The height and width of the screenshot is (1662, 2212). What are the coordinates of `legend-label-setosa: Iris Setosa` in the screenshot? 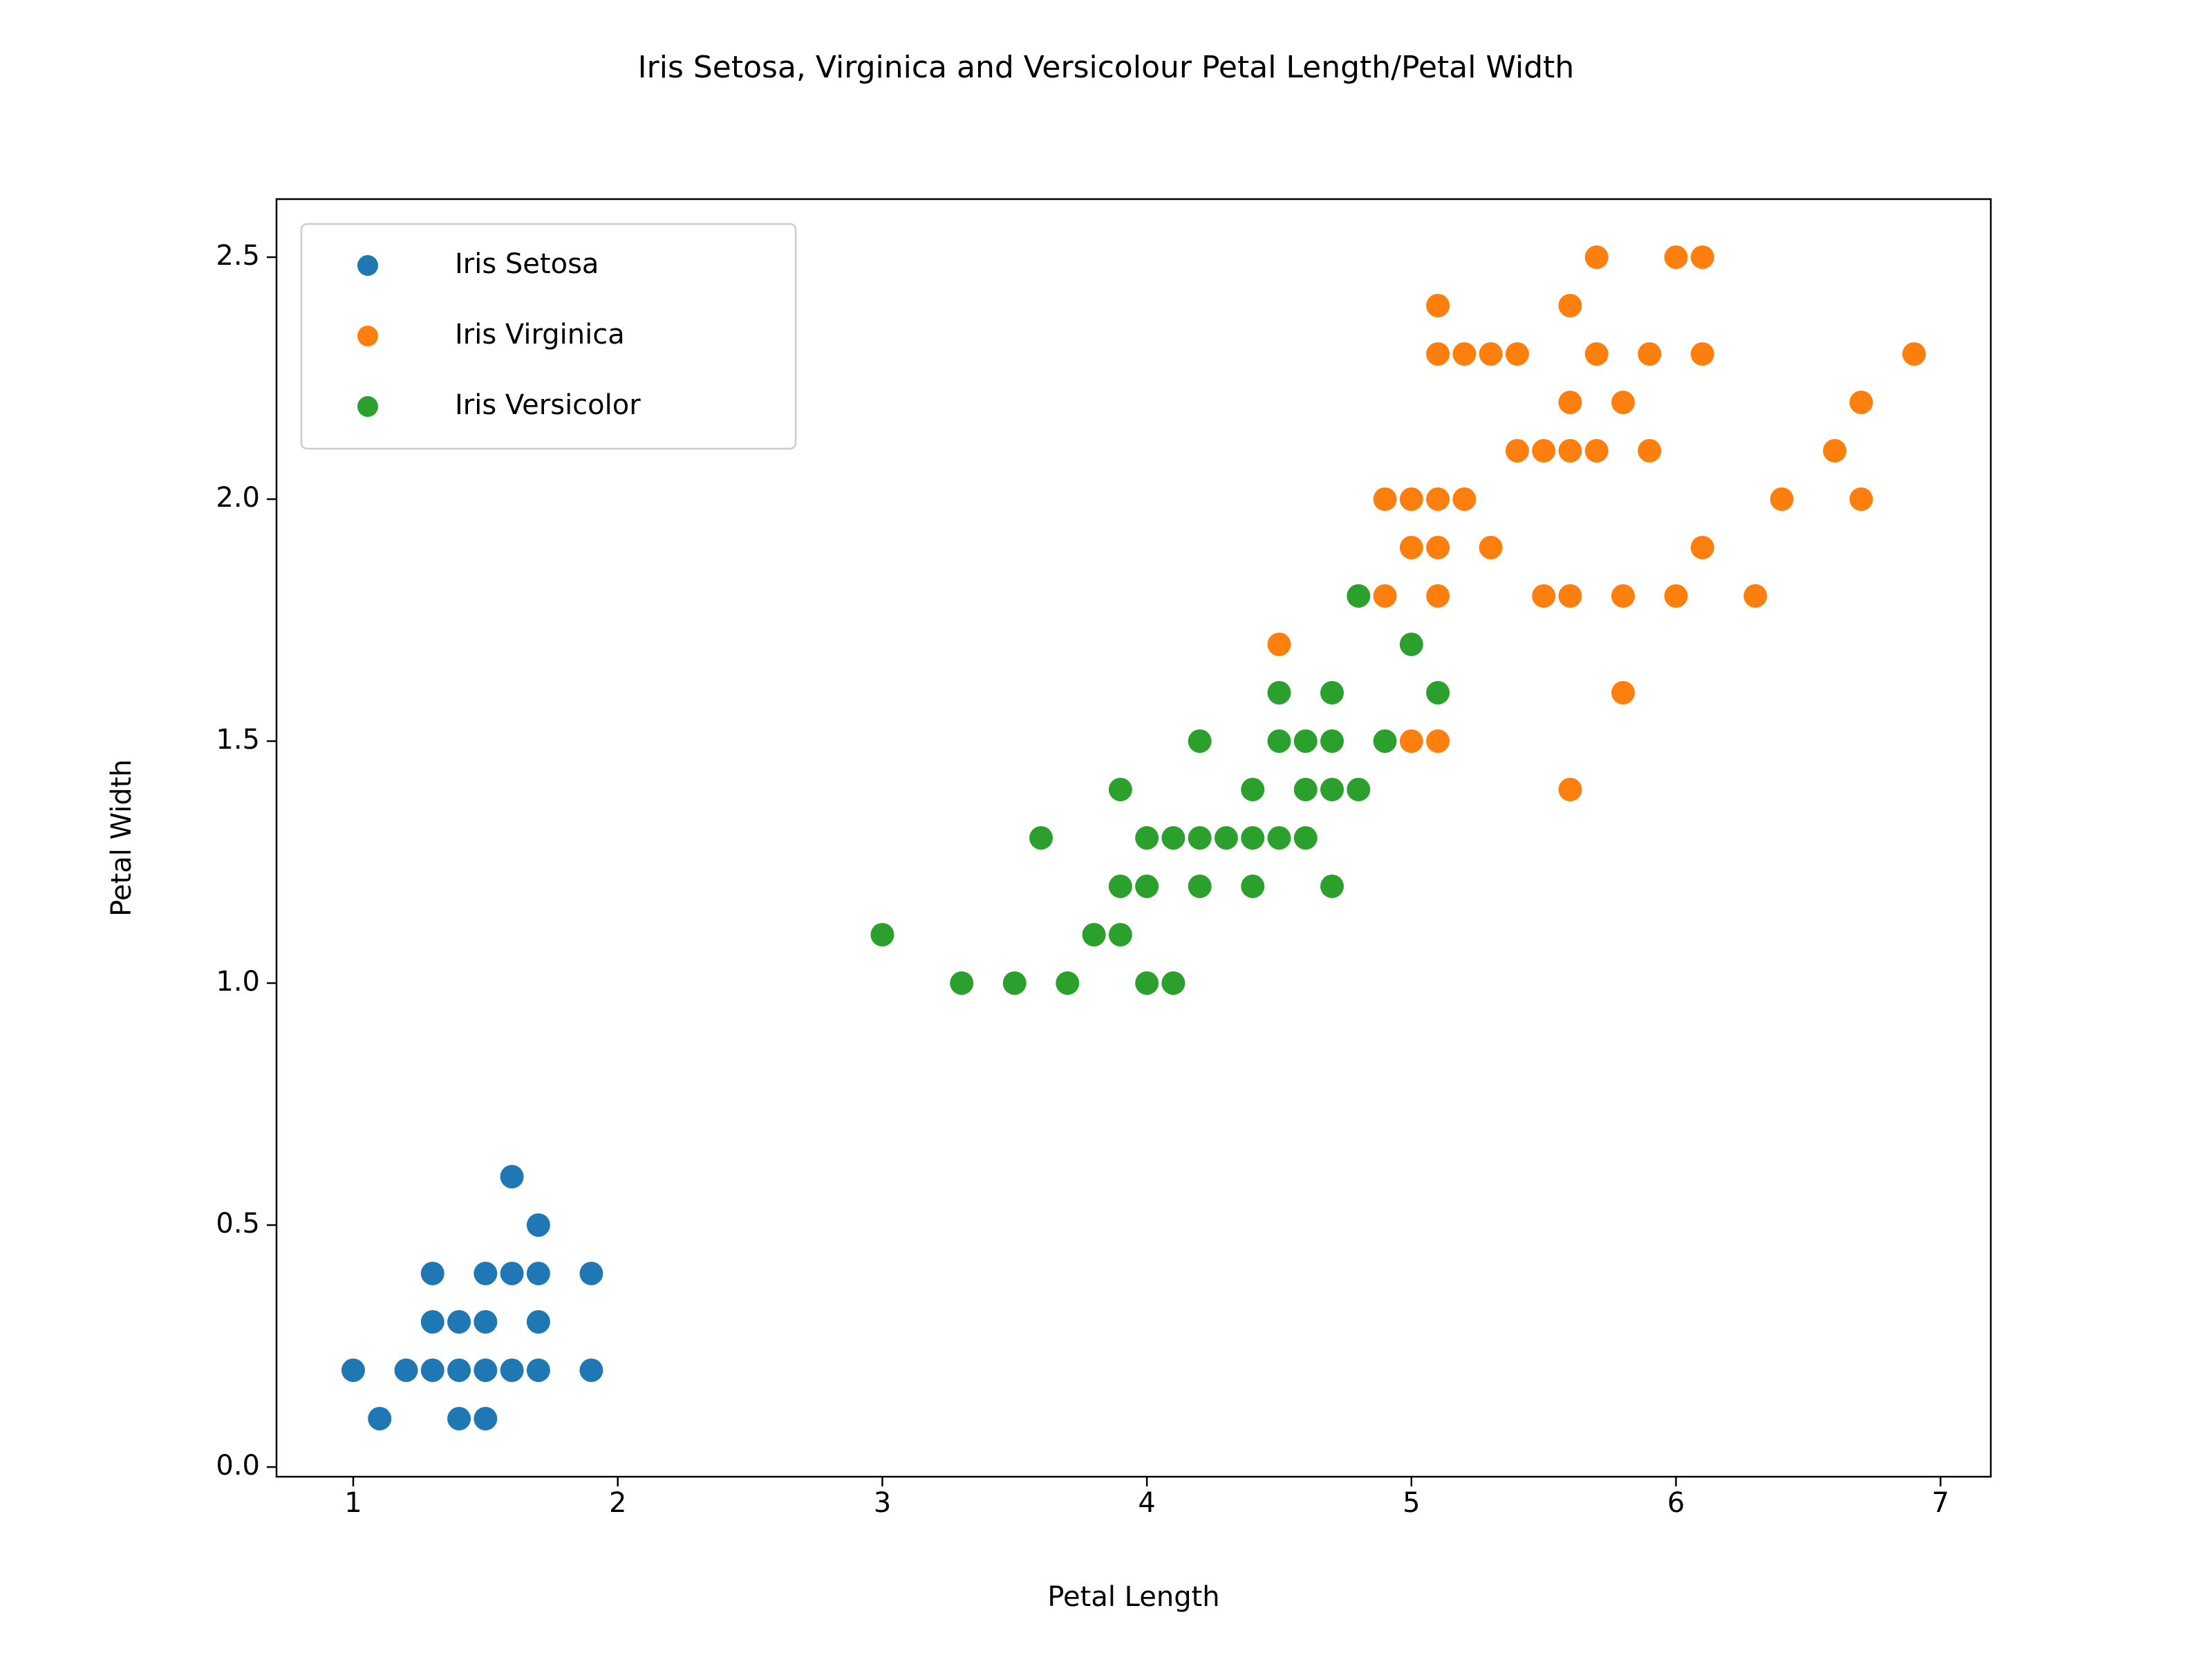 It's located at (527, 264).